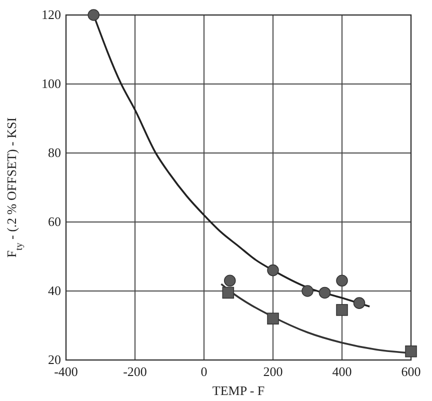 The image size is (432, 401). I want to click on y-tick-label: 80, so click(54, 152).